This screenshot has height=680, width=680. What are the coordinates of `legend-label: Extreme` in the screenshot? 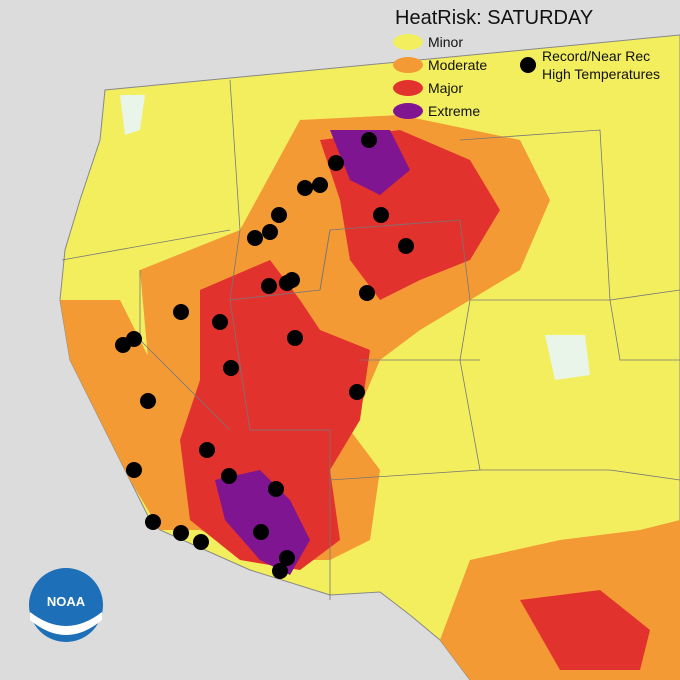 It's located at (454, 111).